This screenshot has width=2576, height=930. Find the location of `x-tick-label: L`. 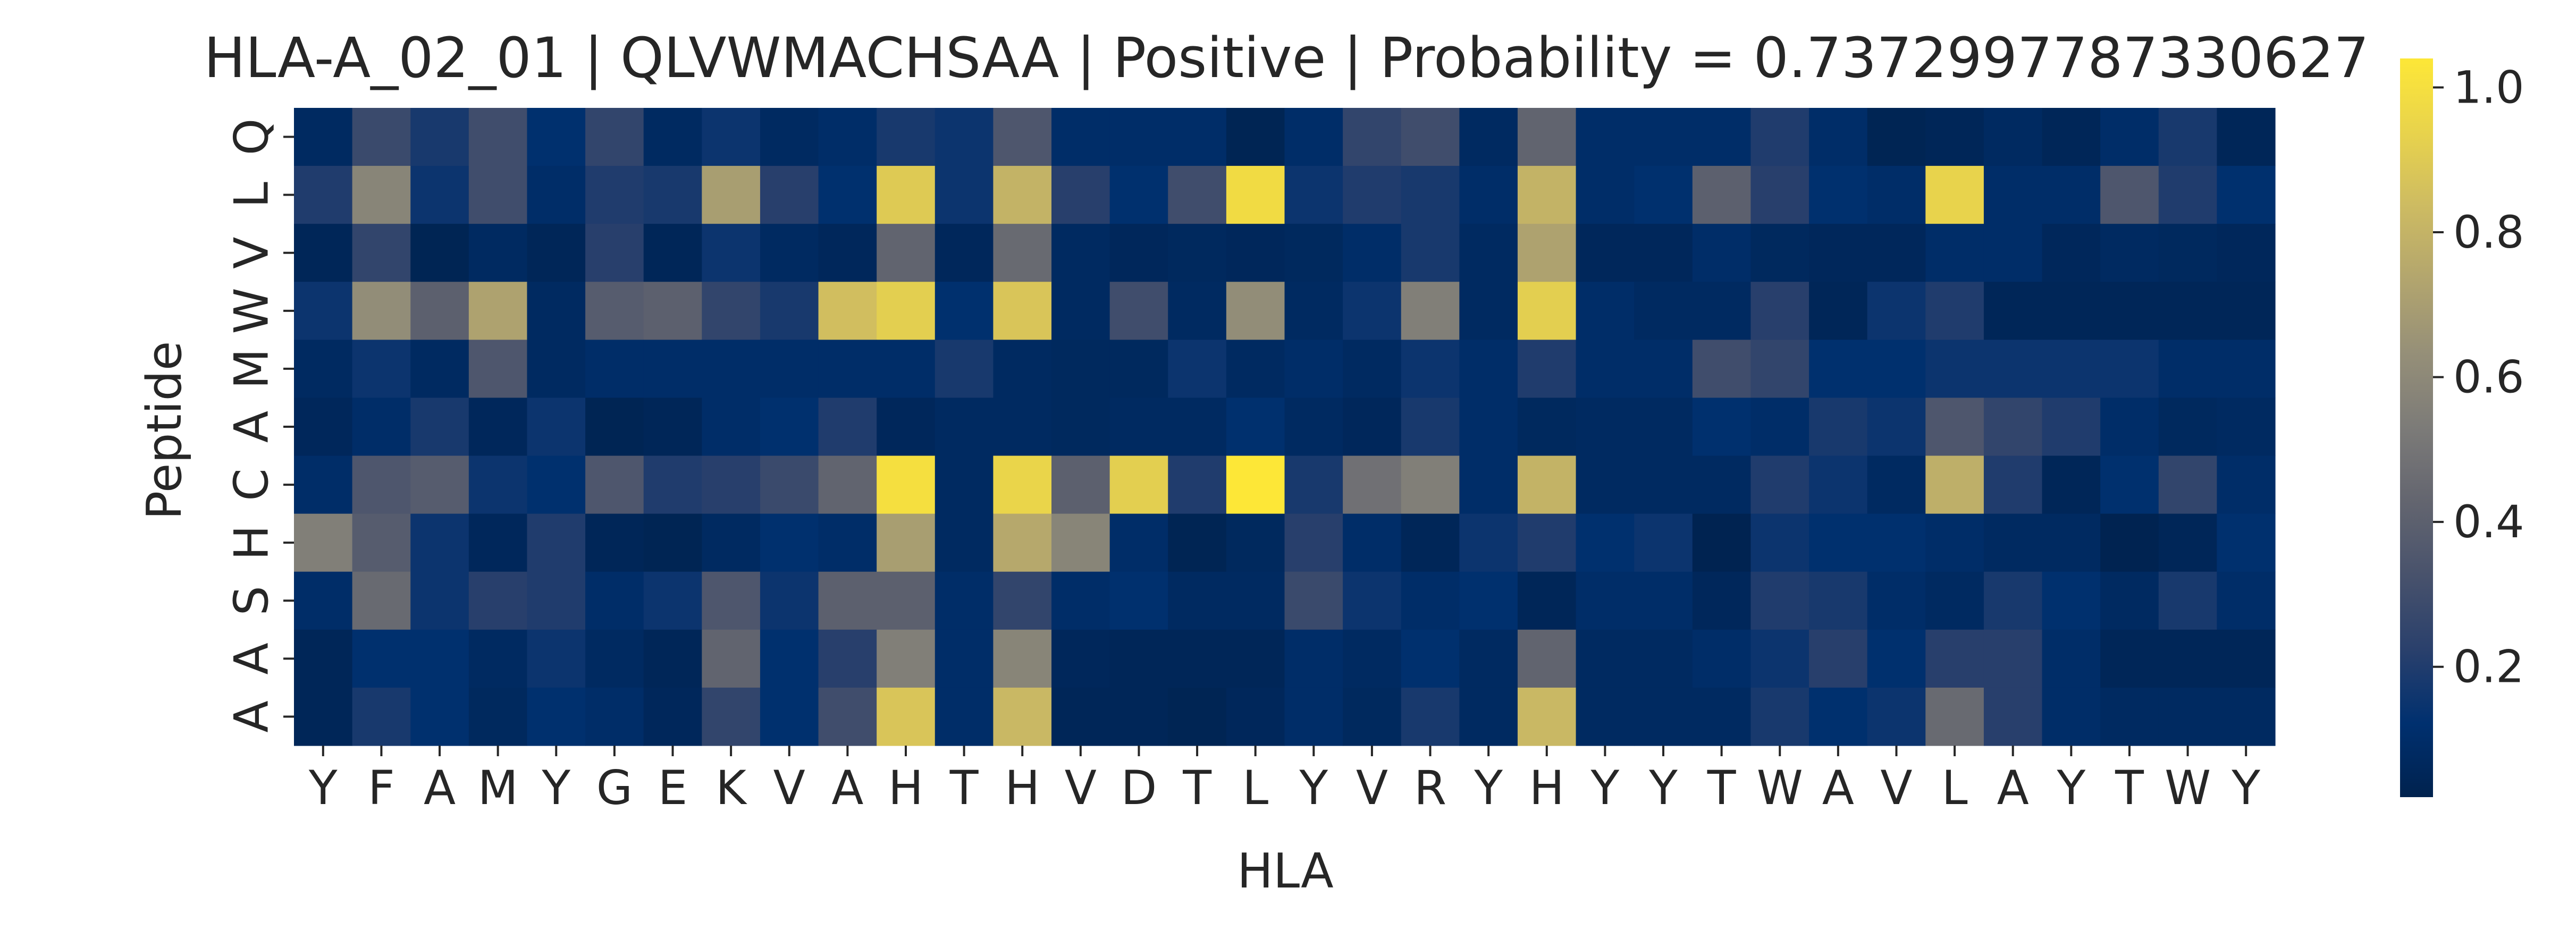

x-tick-label: L is located at coordinates (1955, 788).